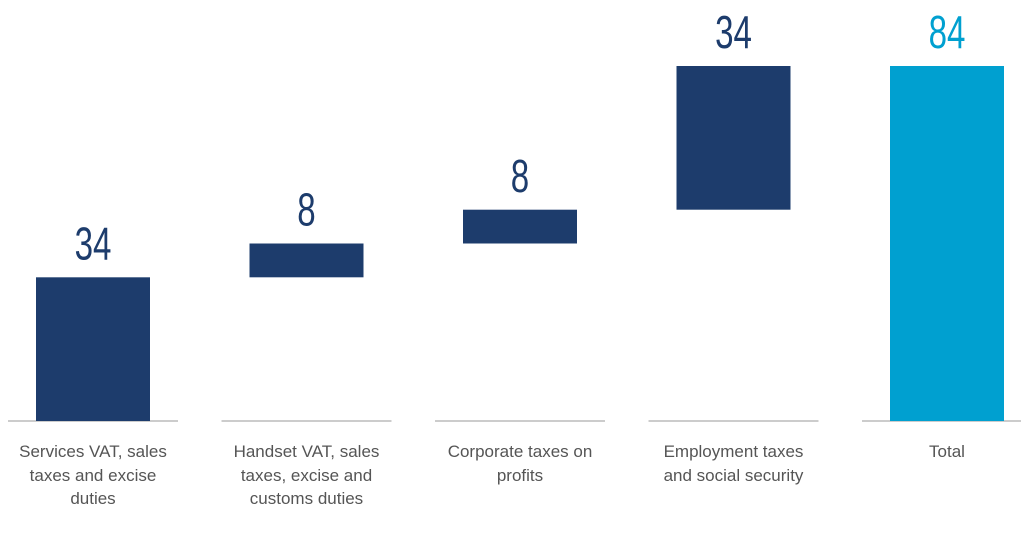 The height and width of the screenshot is (542, 1021). What do you see at coordinates (733, 463) in the screenshot?
I see `category-label: Employment taxes and social security` at bounding box center [733, 463].